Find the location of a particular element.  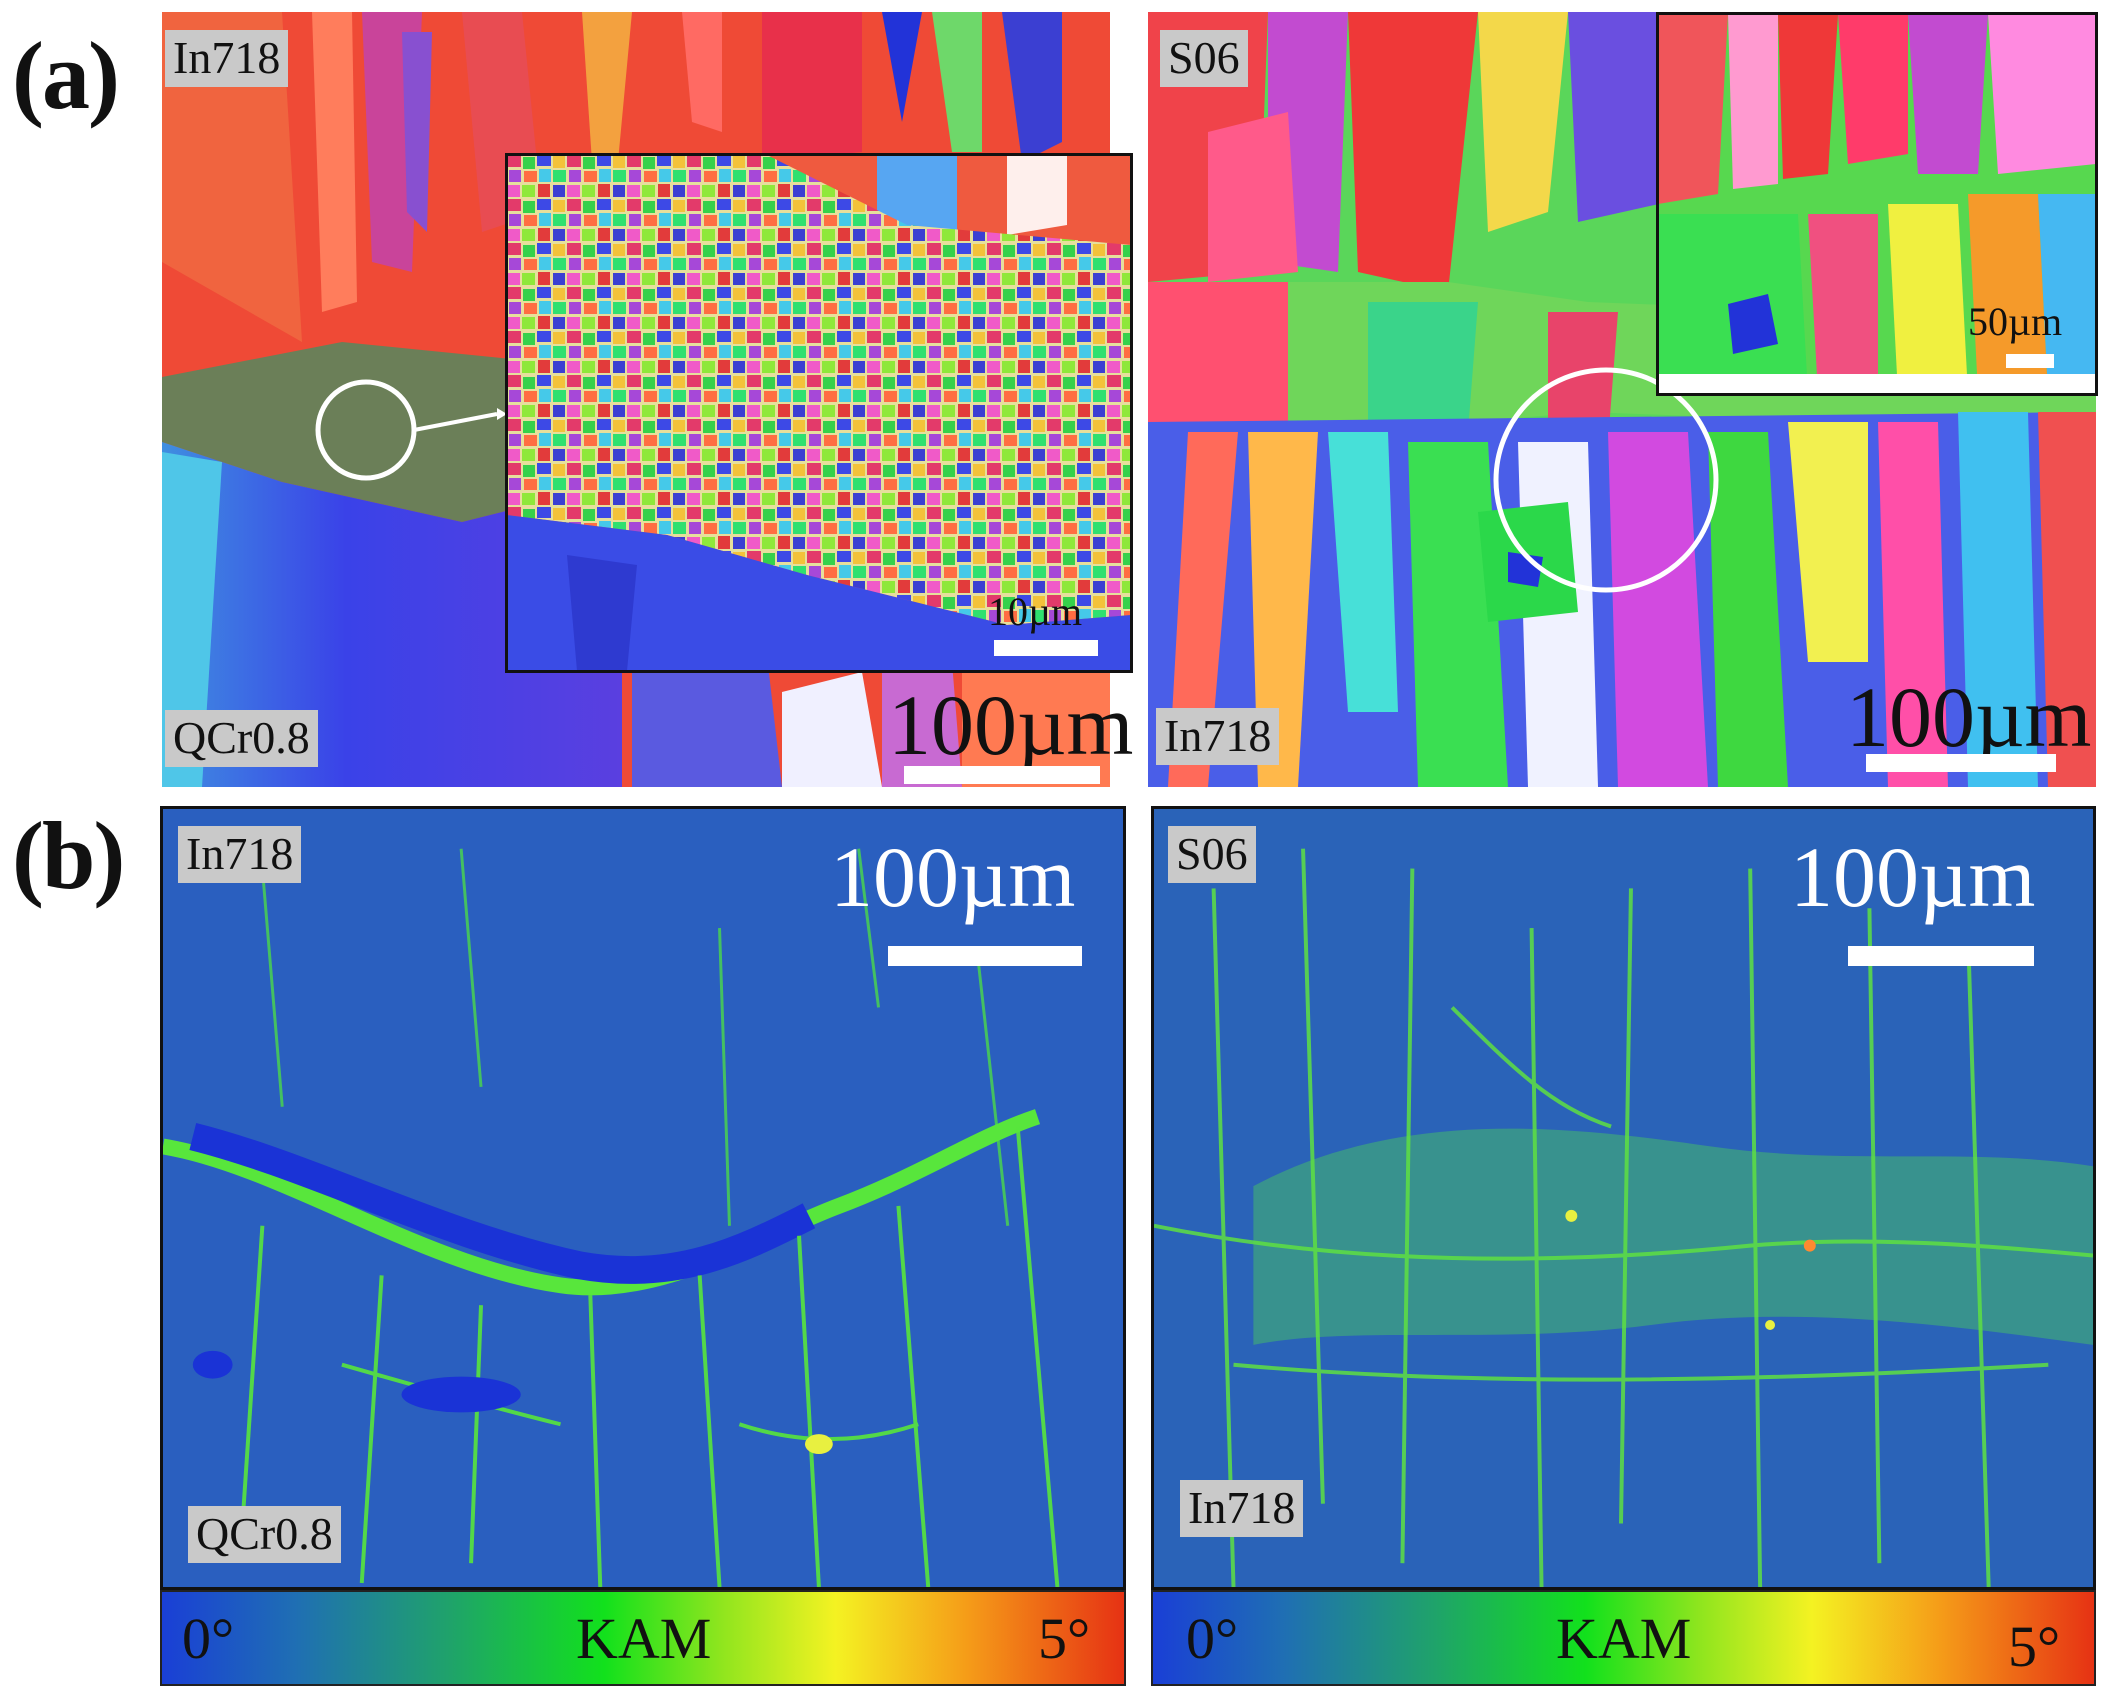

scale-bar-a-left is located at coordinates (1002, 775).